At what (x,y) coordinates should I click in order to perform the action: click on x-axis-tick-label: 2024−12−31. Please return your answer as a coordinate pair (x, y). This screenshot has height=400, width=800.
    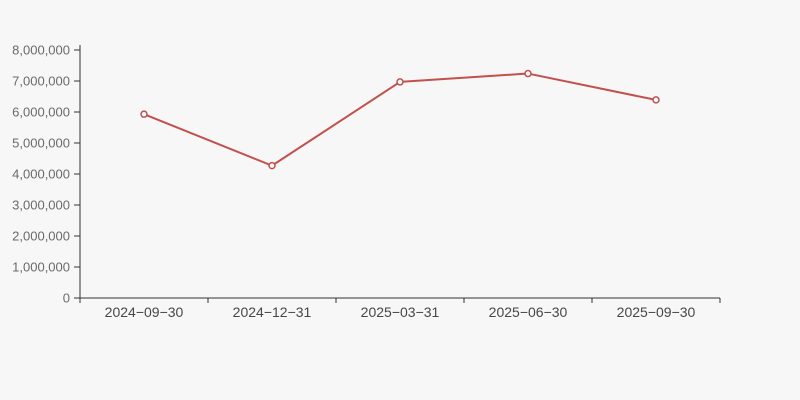
    Looking at the image, I should click on (272, 312).